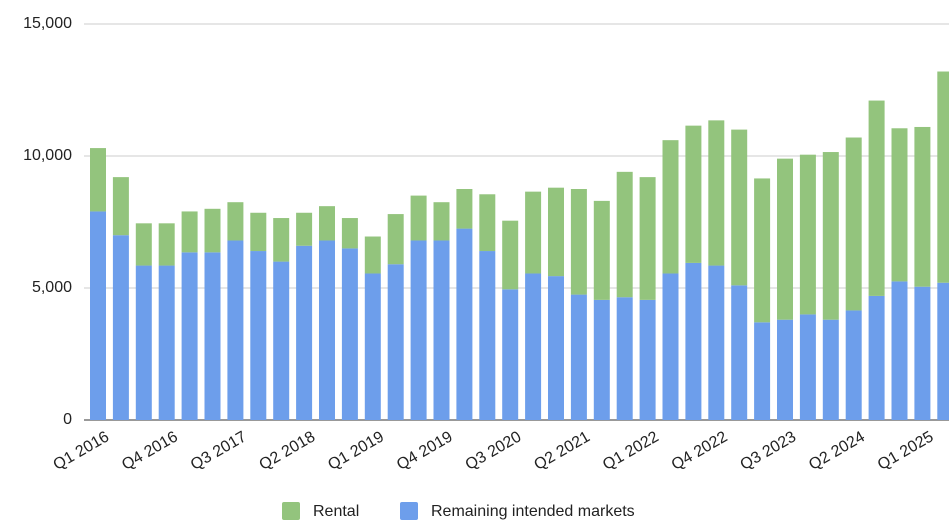  What do you see at coordinates (356, 450) in the screenshot?
I see `x-tick-label: Q1 2019` at bounding box center [356, 450].